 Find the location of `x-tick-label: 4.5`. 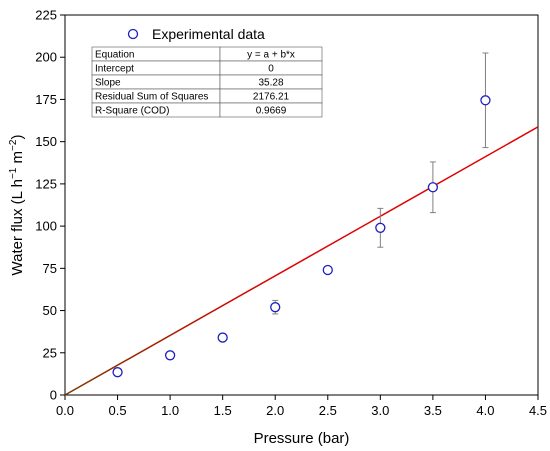

x-tick-label: 4.5 is located at coordinates (538, 410).